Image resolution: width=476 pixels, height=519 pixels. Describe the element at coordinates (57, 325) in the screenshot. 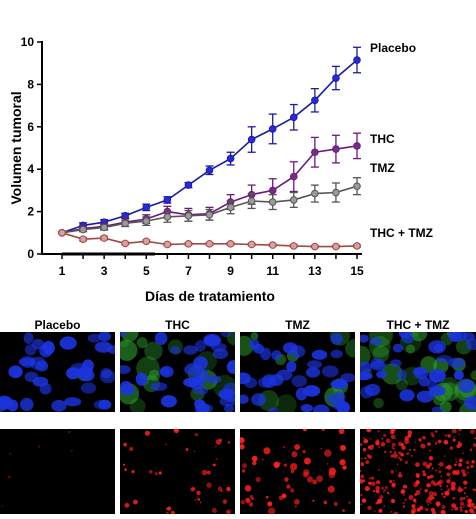

I see `panel-label-placebo: Placebo` at that location.